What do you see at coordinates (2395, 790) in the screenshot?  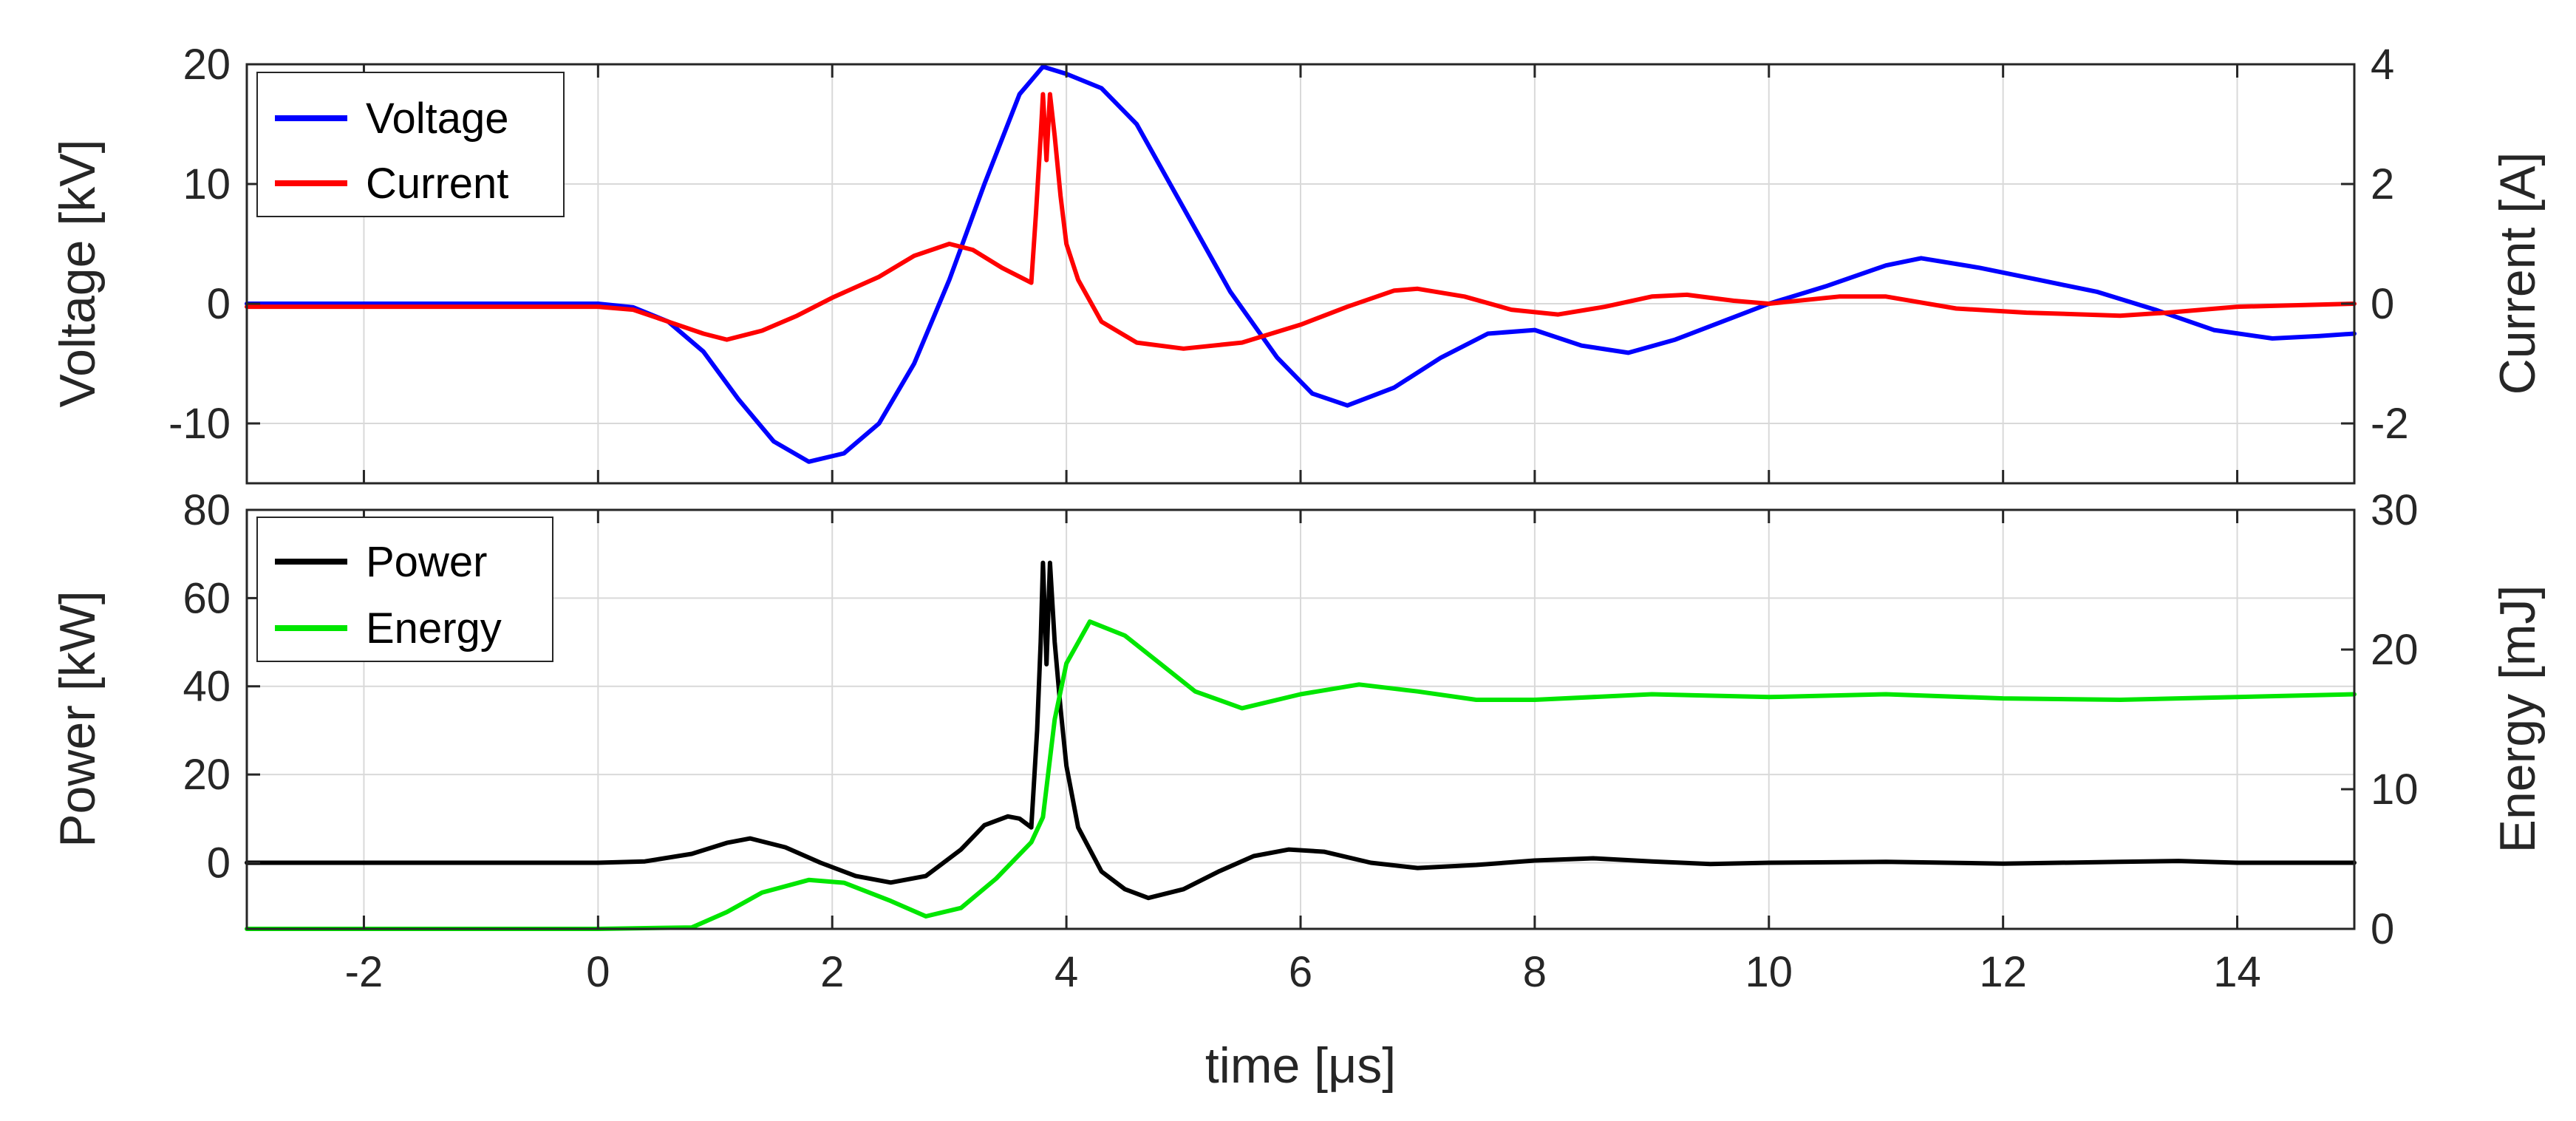 I see `right-y-tick-label: 10` at bounding box center [2395, 790].